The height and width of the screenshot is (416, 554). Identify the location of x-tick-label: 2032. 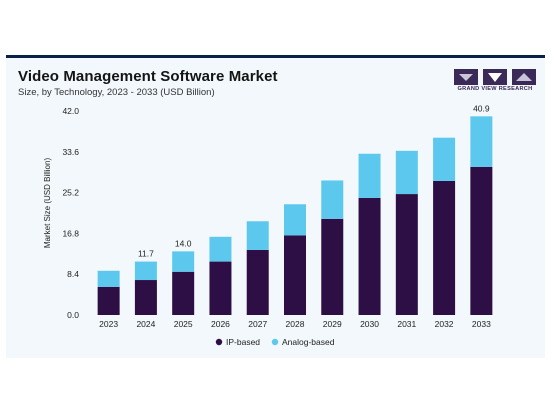
(444, 324).